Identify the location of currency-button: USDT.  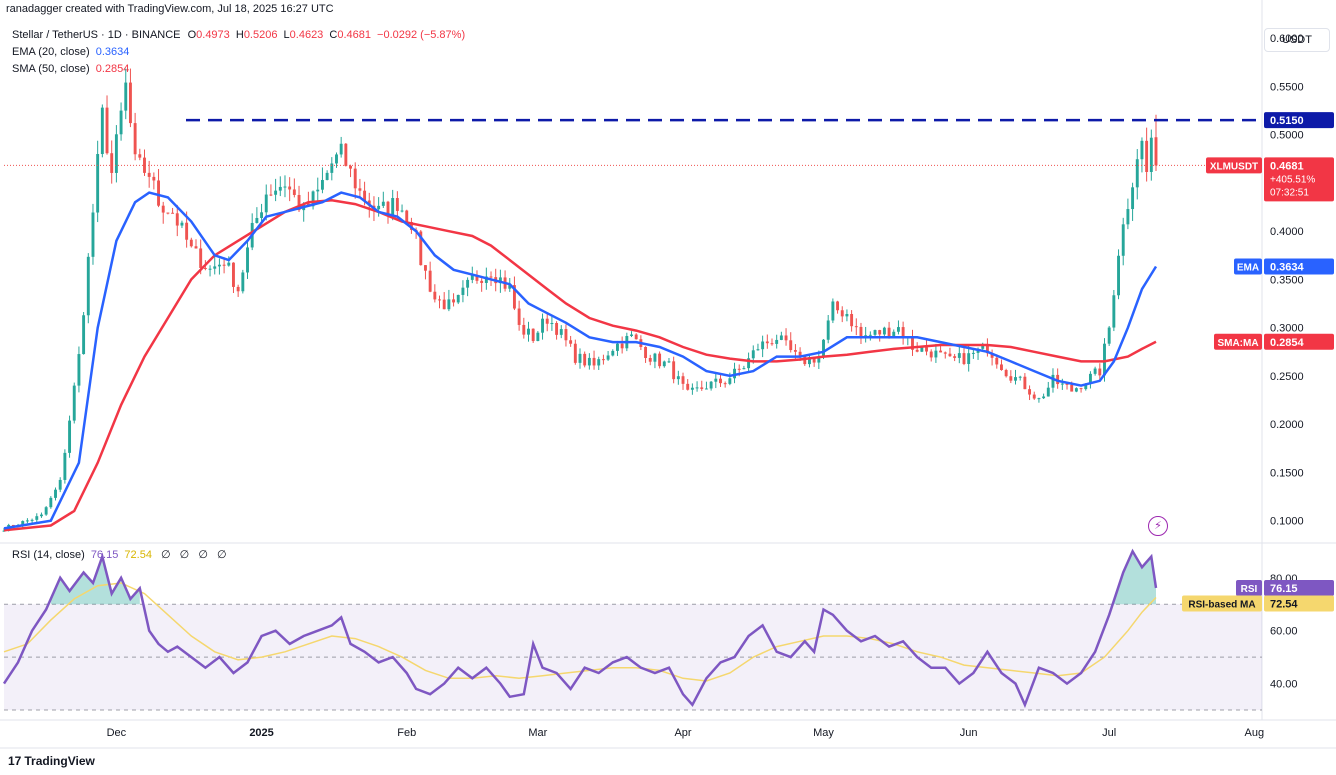
(1297, 40).